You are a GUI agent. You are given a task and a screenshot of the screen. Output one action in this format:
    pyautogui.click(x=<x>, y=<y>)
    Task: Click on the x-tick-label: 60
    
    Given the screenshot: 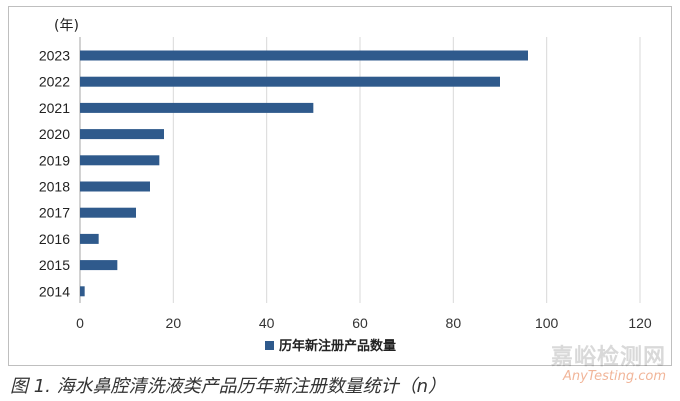 What is the action you would take?
    pyautogui.click(x=360, y=323)
    